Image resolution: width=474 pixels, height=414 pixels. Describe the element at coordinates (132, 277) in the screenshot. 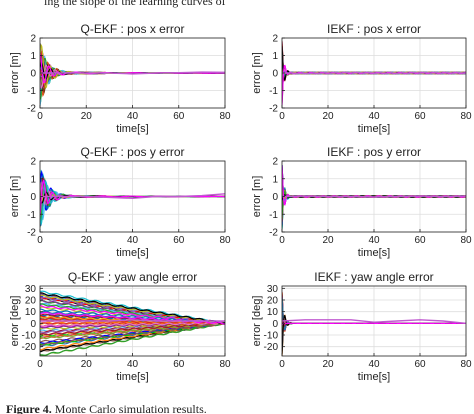

I see `chart-title: Q-EKF : yaw angle error` at that location.